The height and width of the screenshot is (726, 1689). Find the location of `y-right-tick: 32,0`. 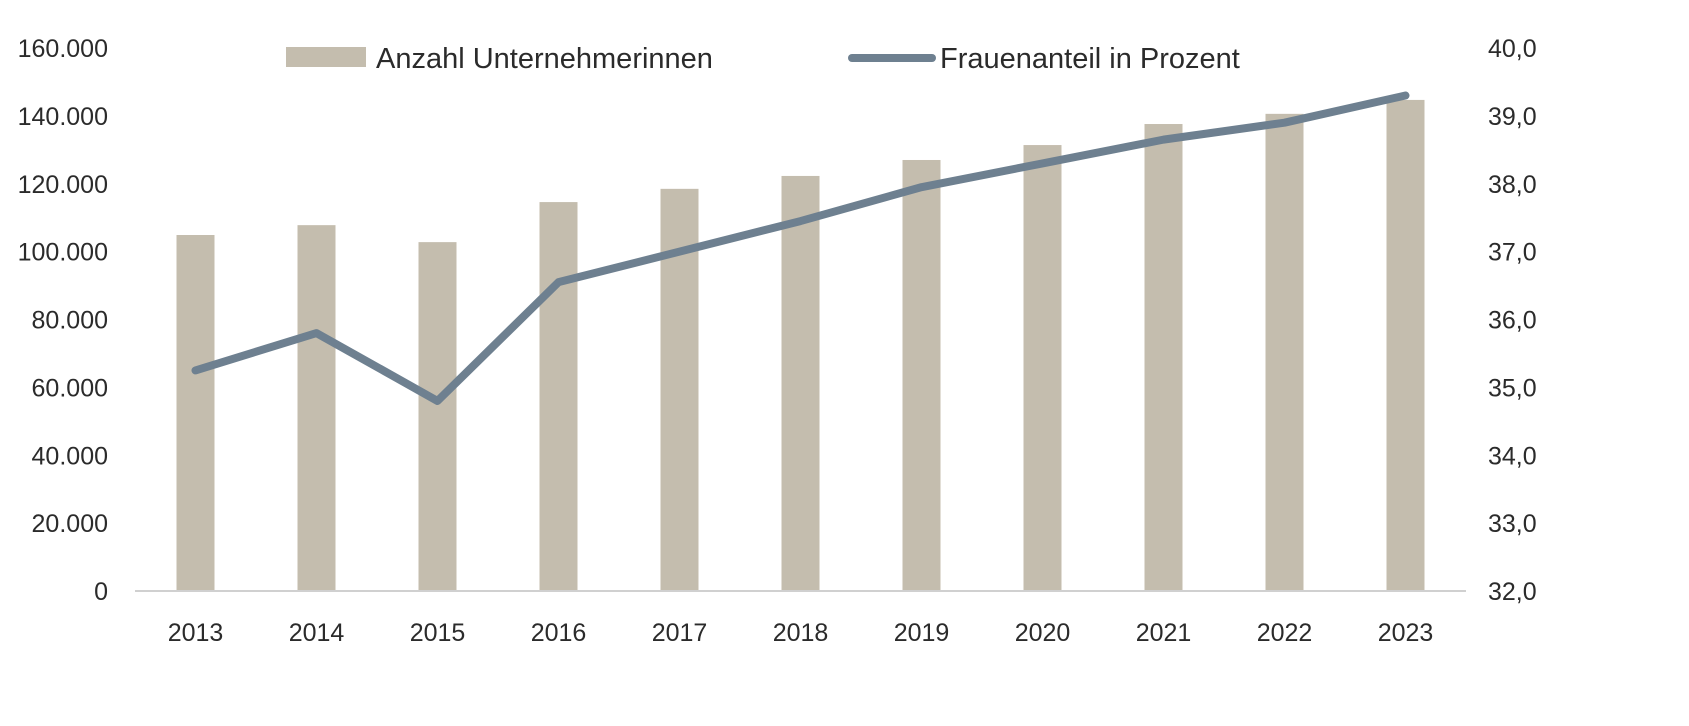

y-right-tick: 32,0 is located at coordinates (1512, 592).